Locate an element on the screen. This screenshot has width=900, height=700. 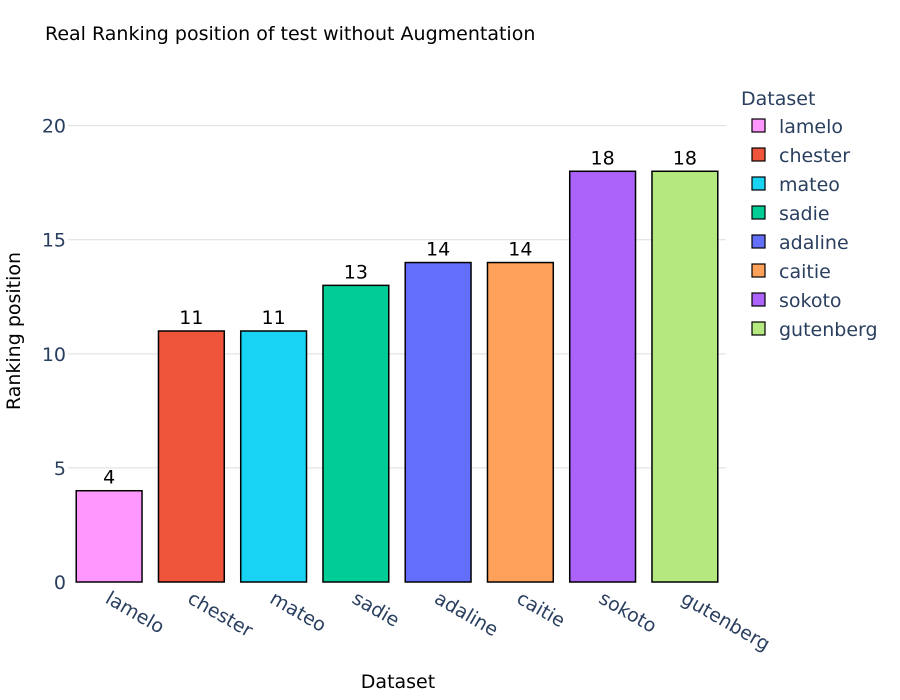
x-tick-label: adaline is located at coordinates (466, 614).